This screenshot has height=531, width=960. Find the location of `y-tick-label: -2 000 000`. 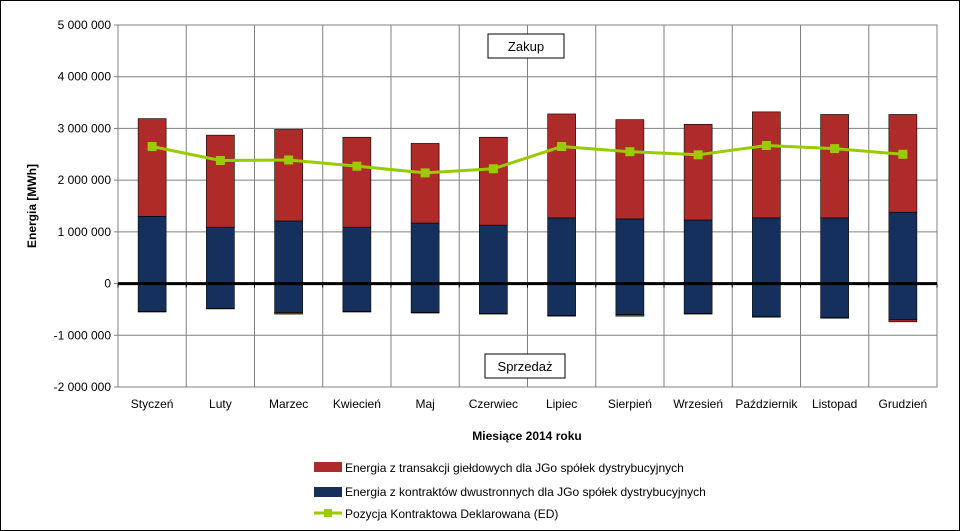

y-tick-label: -2 000 000 is located at coordinates (83, 387).